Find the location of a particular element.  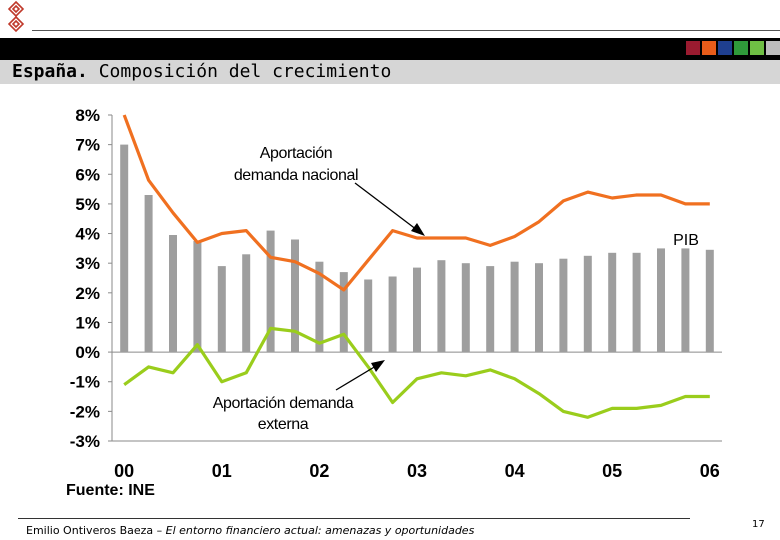

annotation-nacional-2: demanda nacional is located at coordinates (296, 175).